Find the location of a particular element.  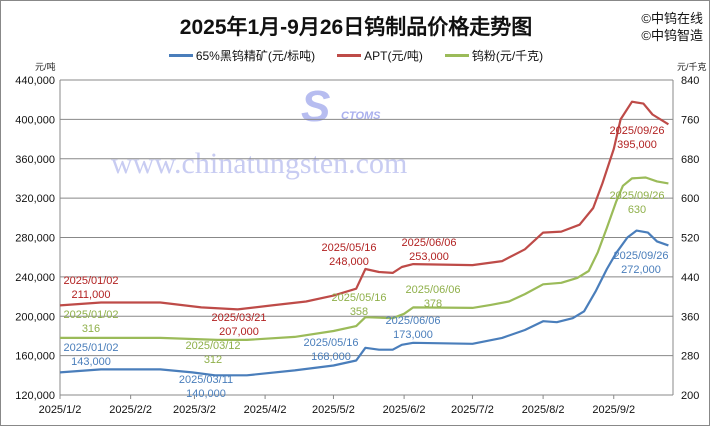

left-tick-label: 240,000 is located at coordinates (35, 278).